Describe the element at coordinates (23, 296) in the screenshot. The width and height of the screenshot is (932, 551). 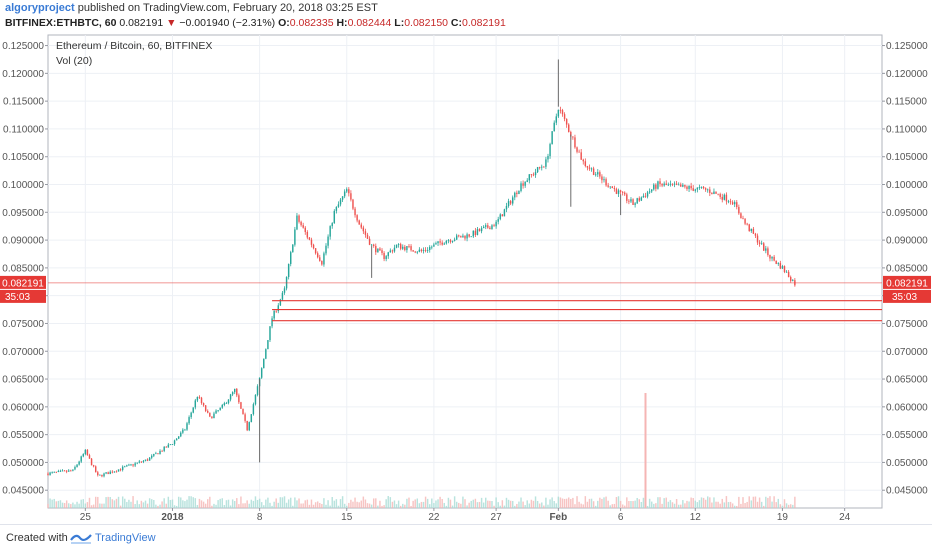
I see `countdown-tag-left` at that location.